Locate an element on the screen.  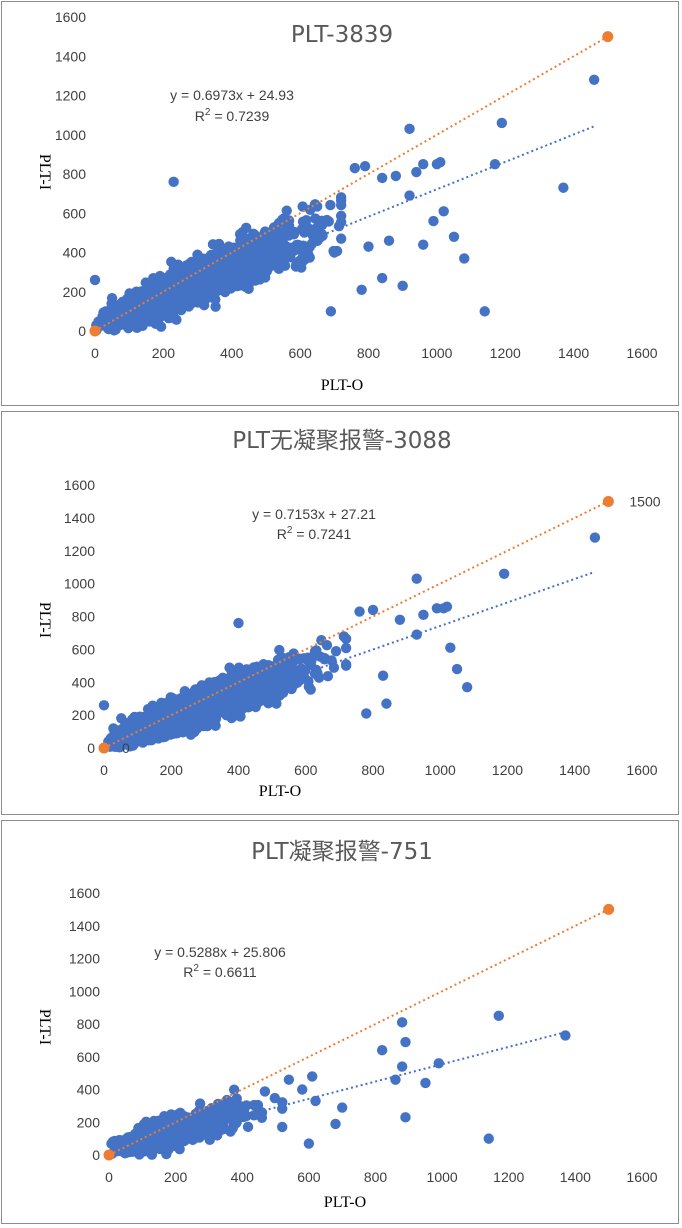
r-squared: R2 = 0.6611 is located at coordinates (220, 971).